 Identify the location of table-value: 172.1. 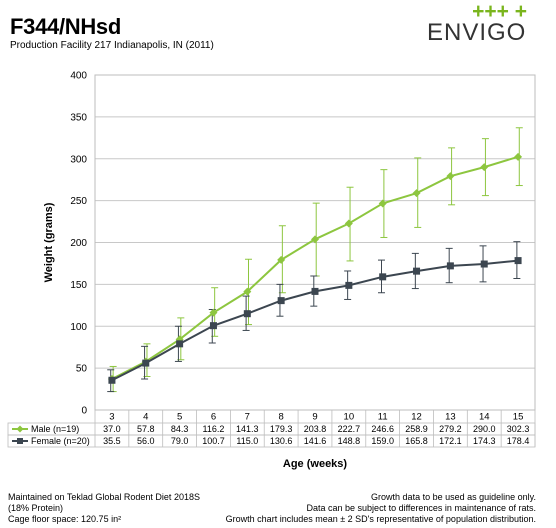
(450, 441).